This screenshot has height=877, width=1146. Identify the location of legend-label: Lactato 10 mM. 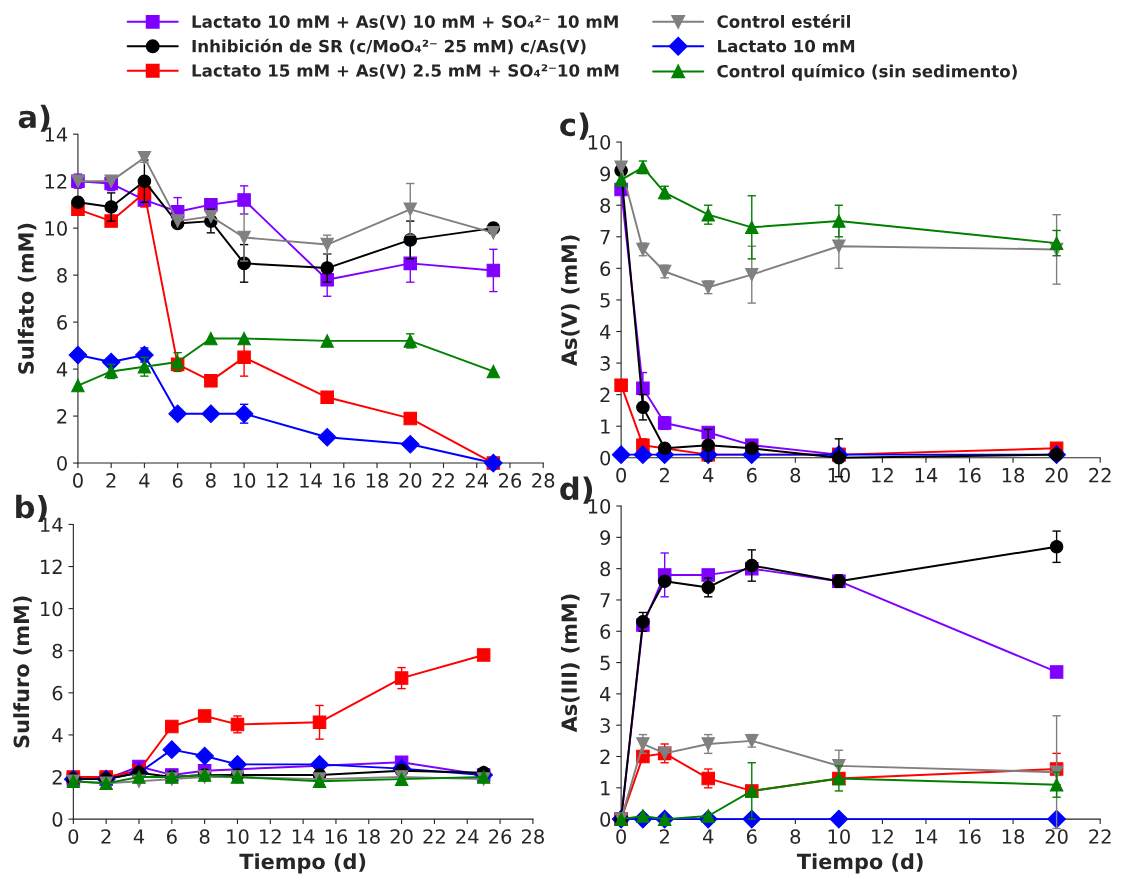
(786, 46).